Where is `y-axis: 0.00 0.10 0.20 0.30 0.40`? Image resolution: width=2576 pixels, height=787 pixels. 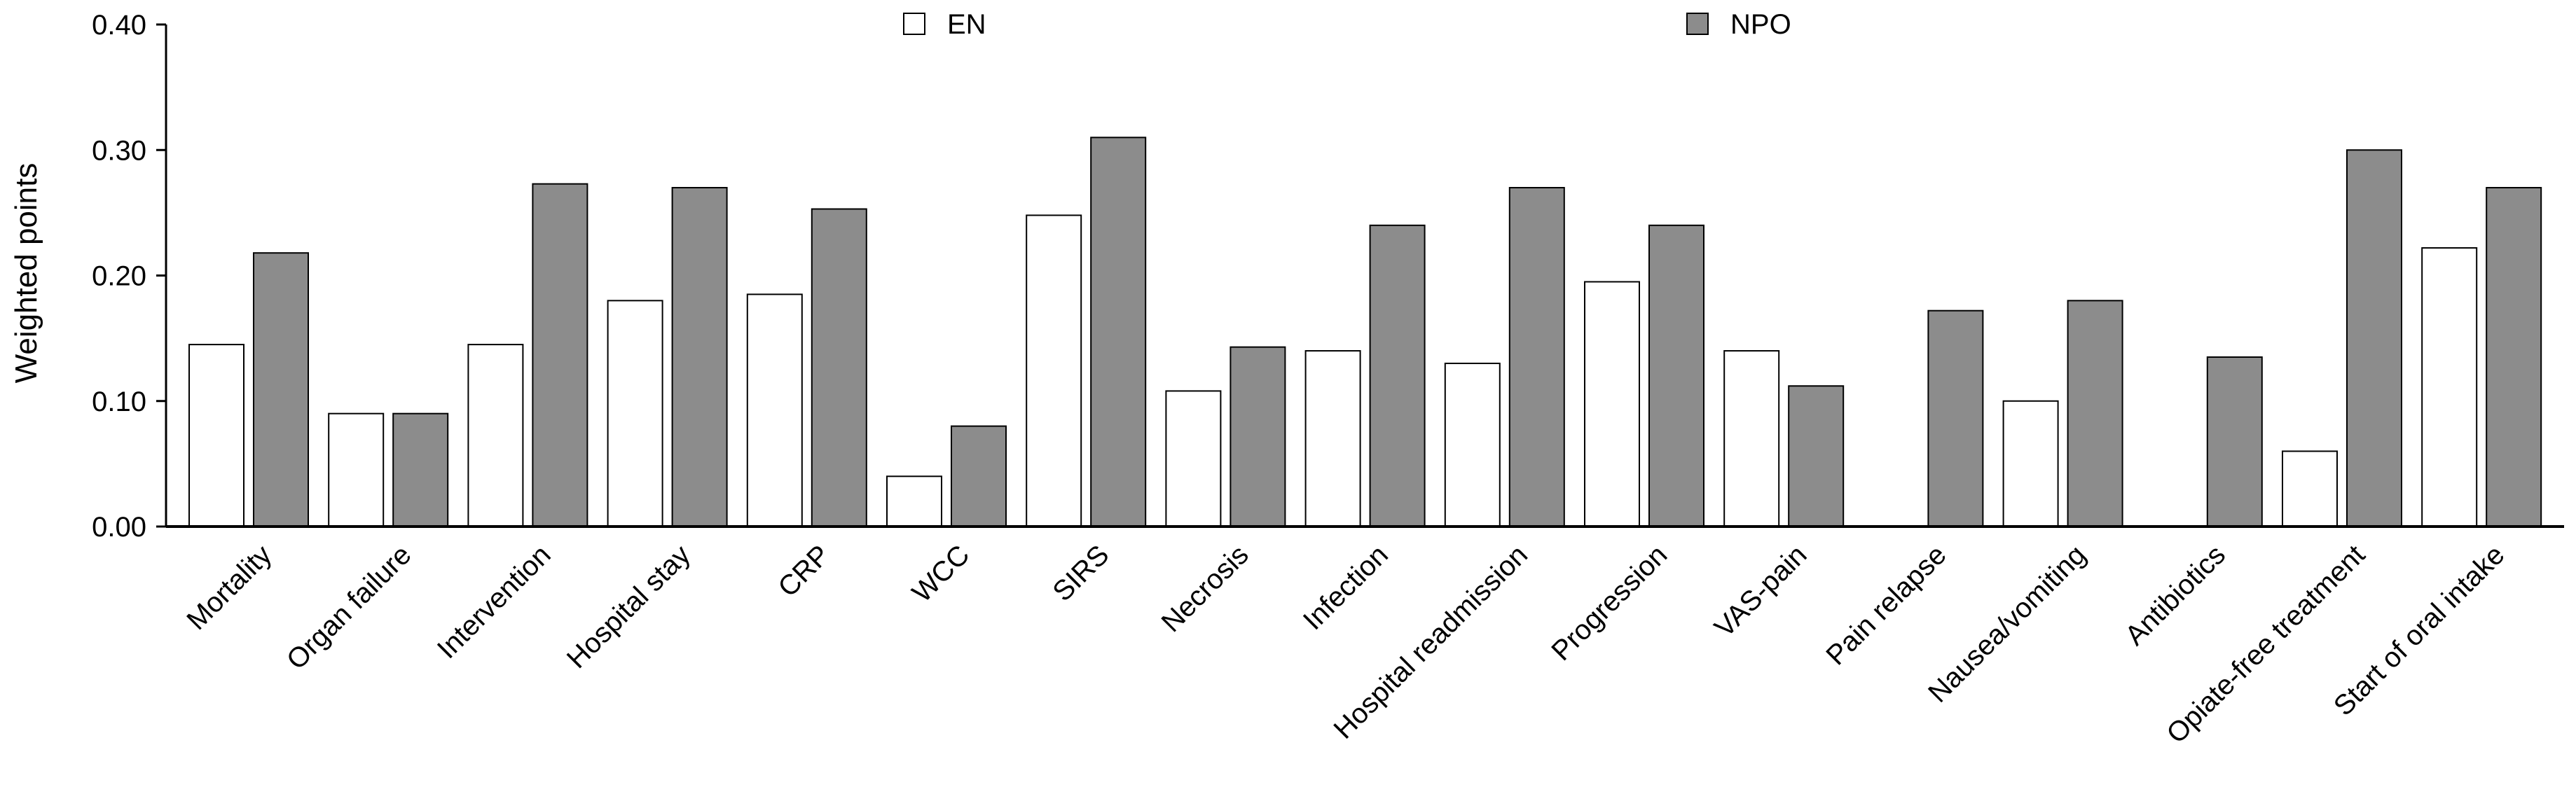
y-axis: 0.00 0.10 0.20 0.30 0.40 is located at coordinates (129, 276).